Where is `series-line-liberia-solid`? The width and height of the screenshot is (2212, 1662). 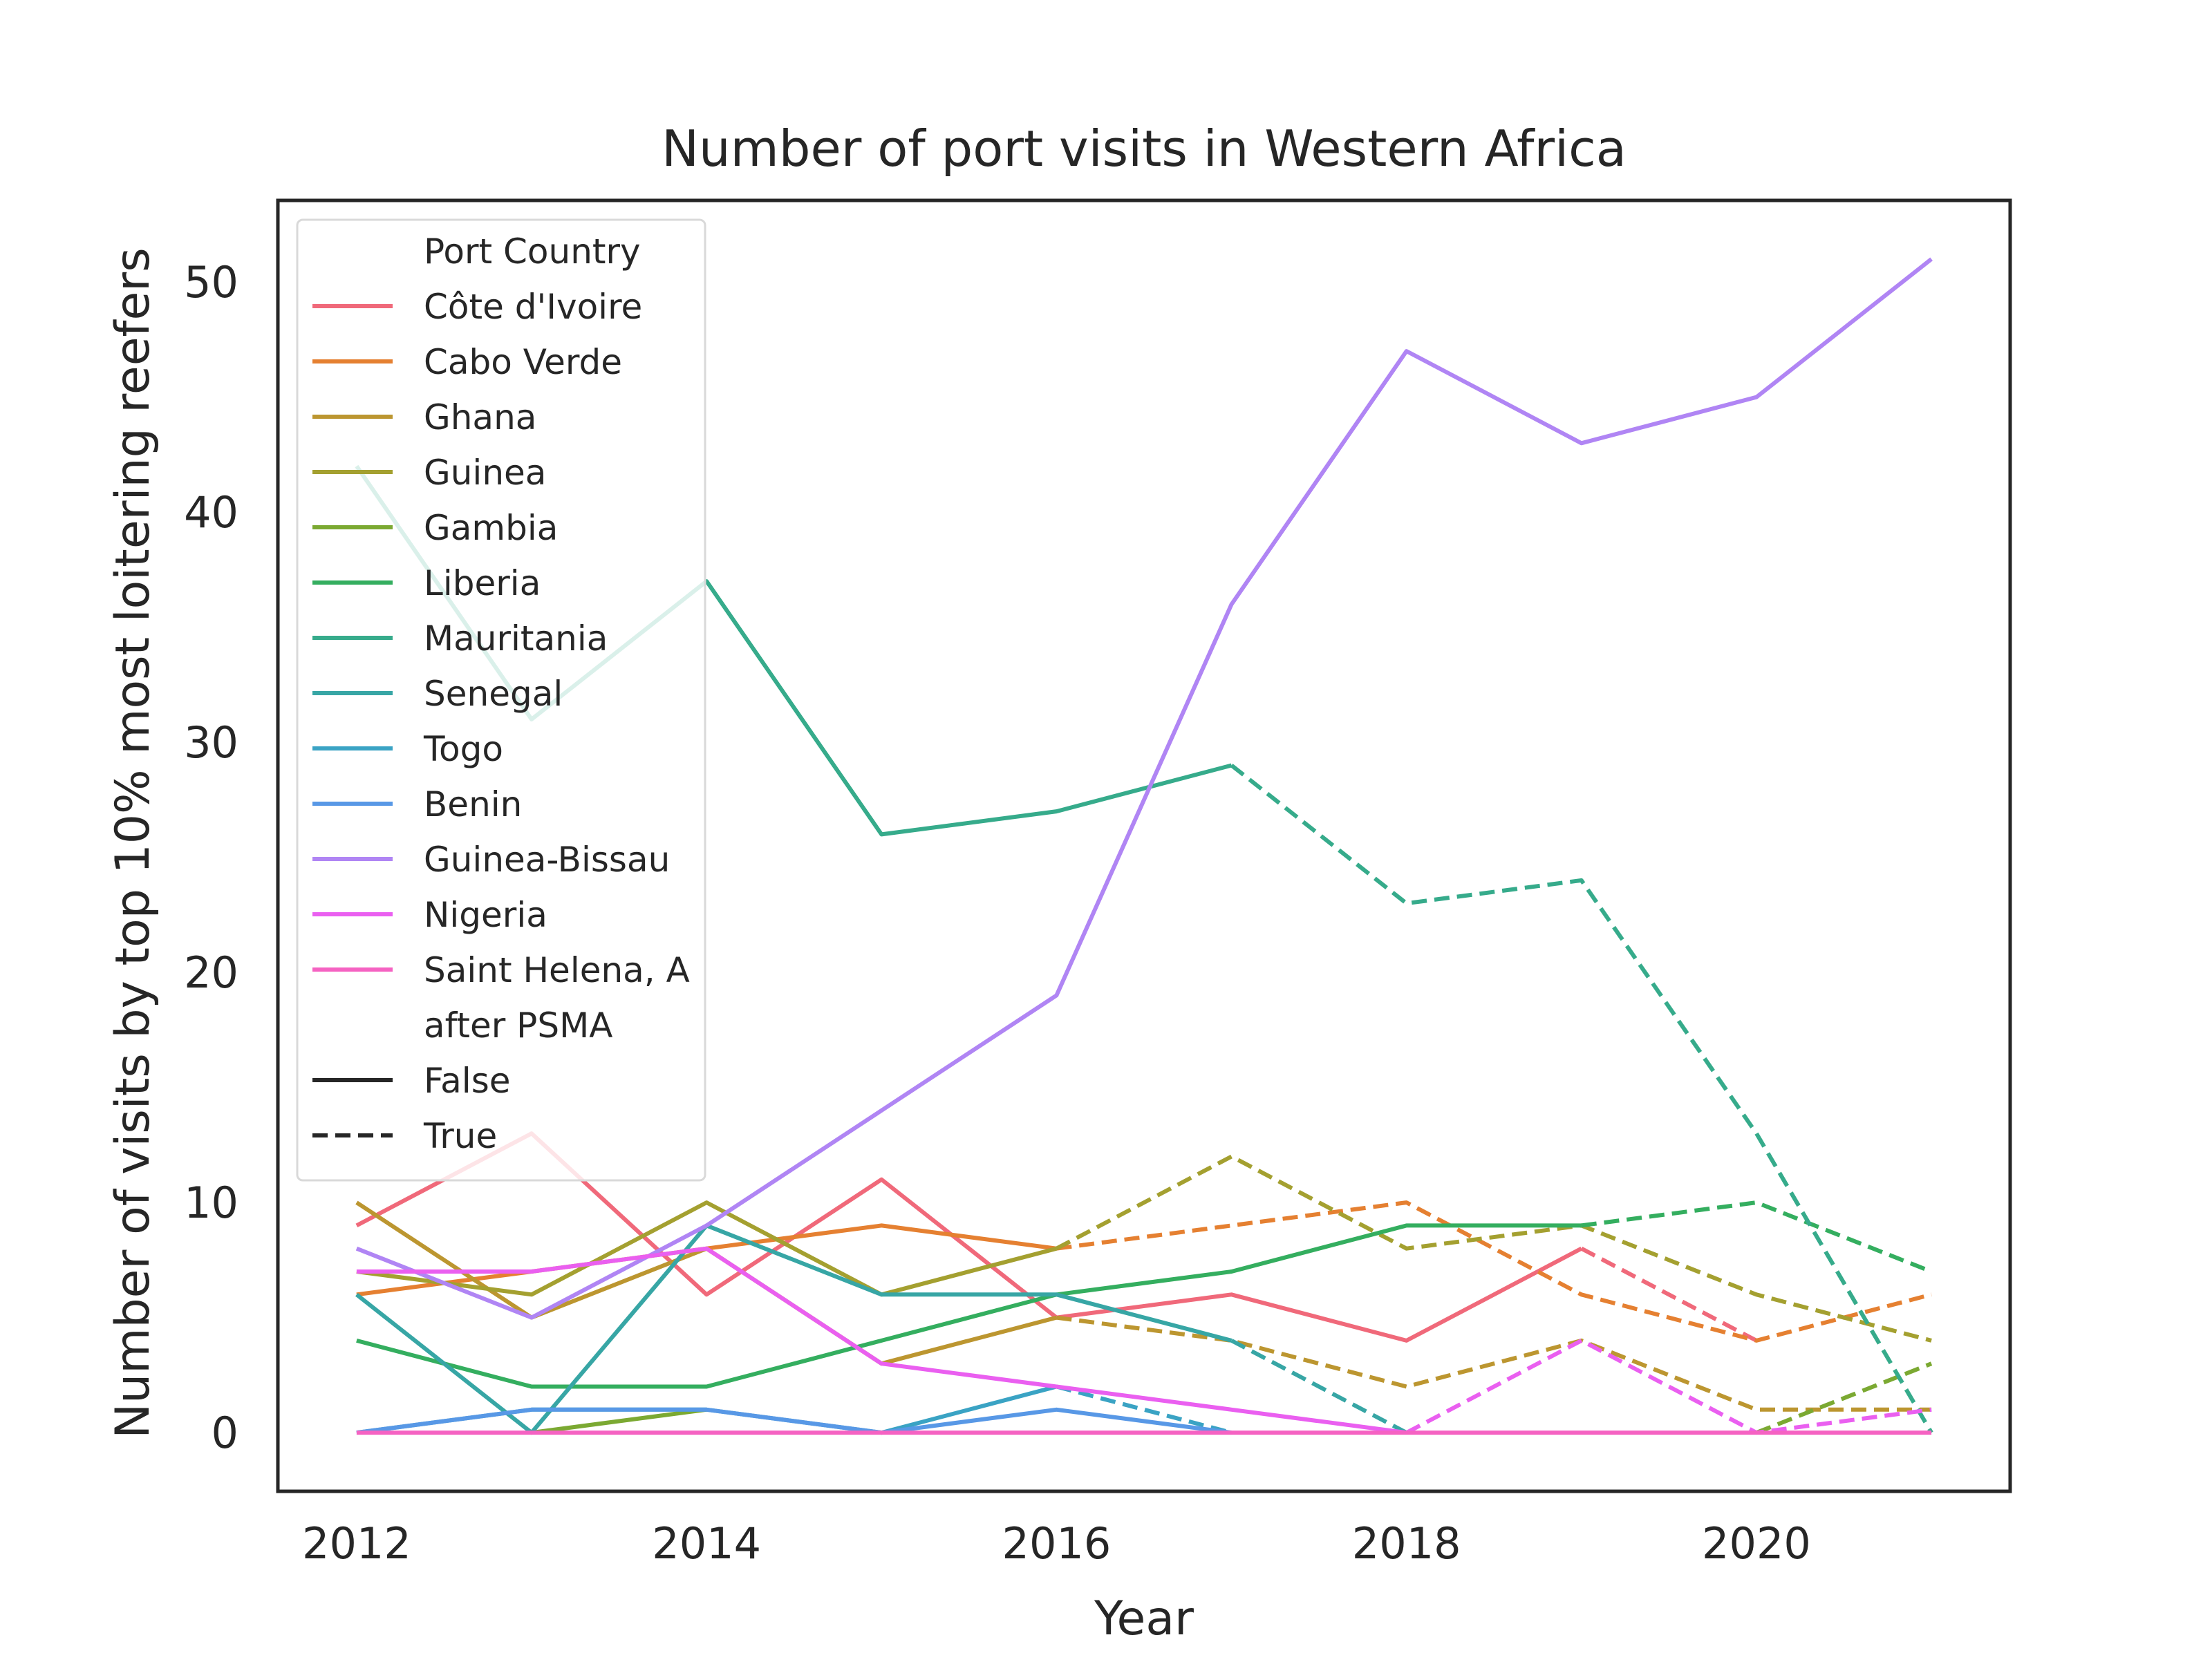 series-line-liberia-solid is located at coordinates (969, 1306).